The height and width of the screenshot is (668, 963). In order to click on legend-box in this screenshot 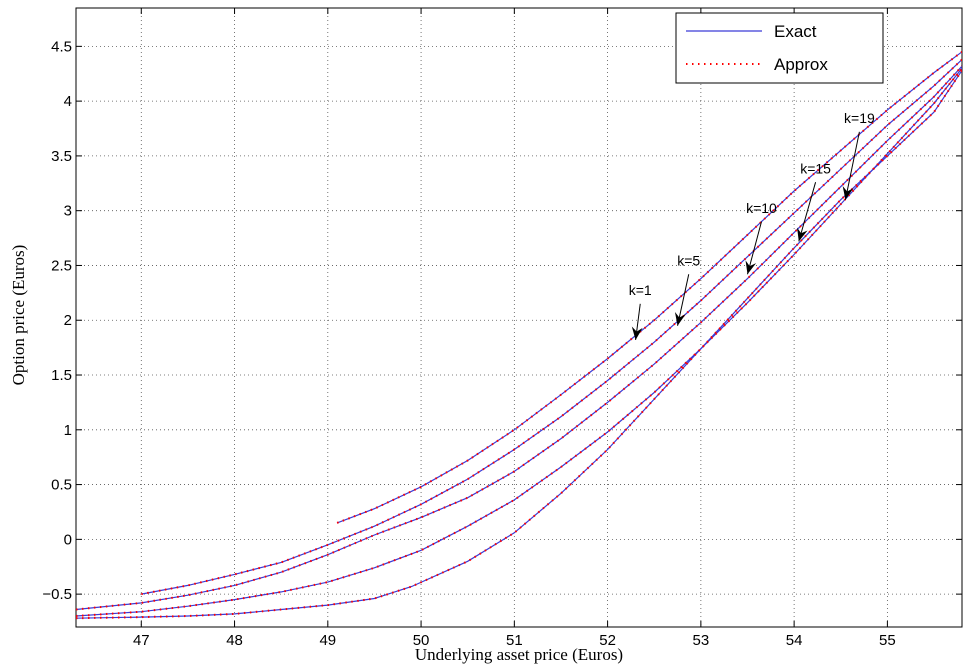, I will do `click(779, 48)`.